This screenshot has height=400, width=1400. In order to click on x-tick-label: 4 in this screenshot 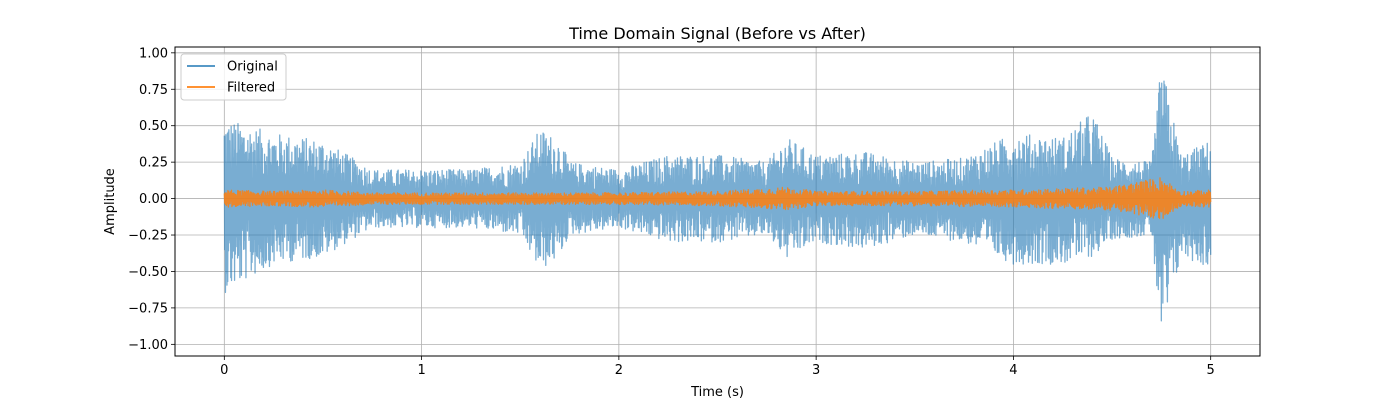, I will do `click(1013, 370)`.